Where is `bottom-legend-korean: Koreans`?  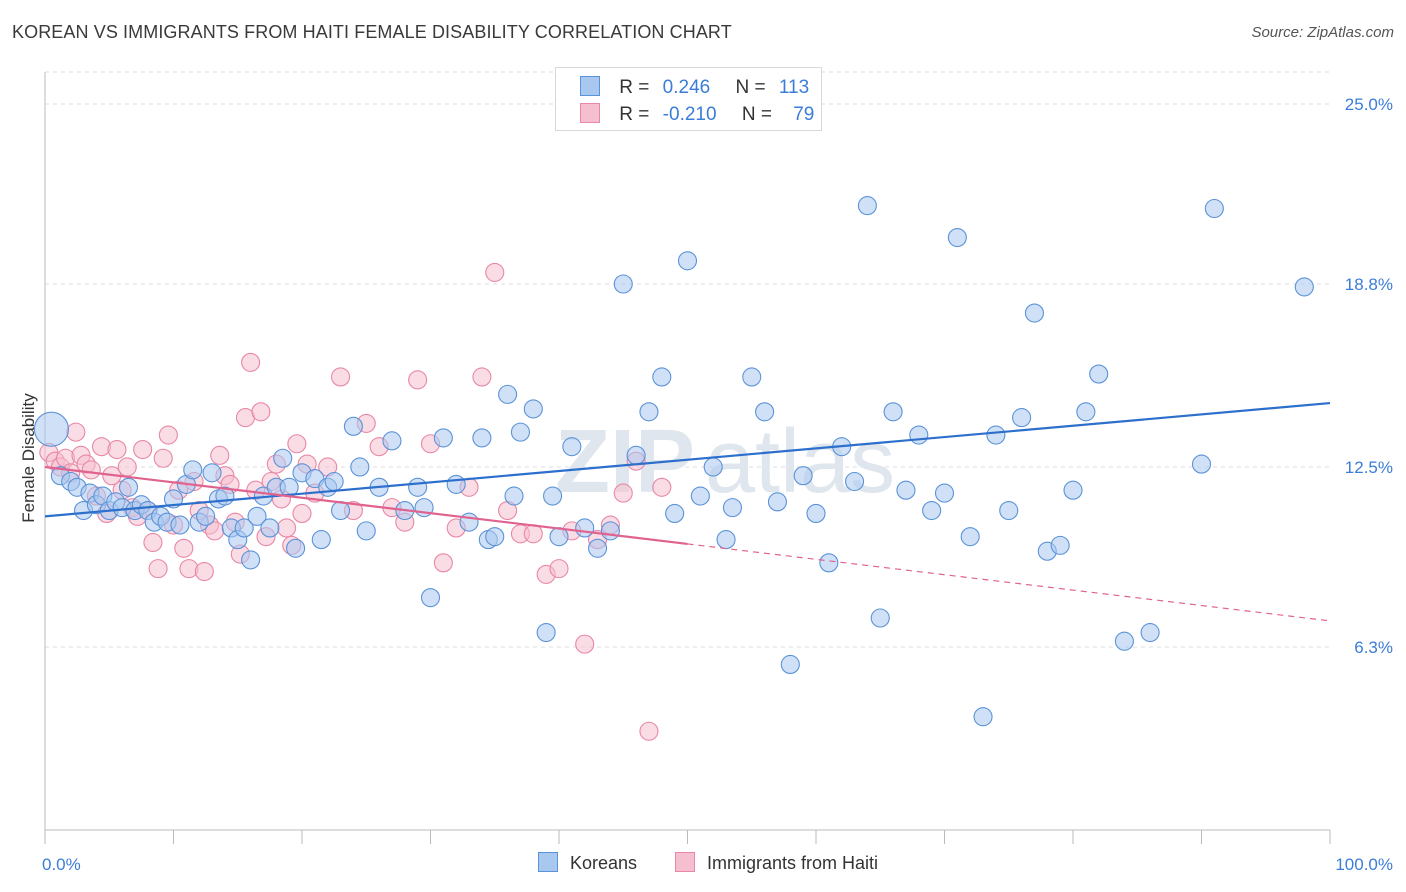 bottom-legend-korean: Koreans is located at coordinates (587, 863).